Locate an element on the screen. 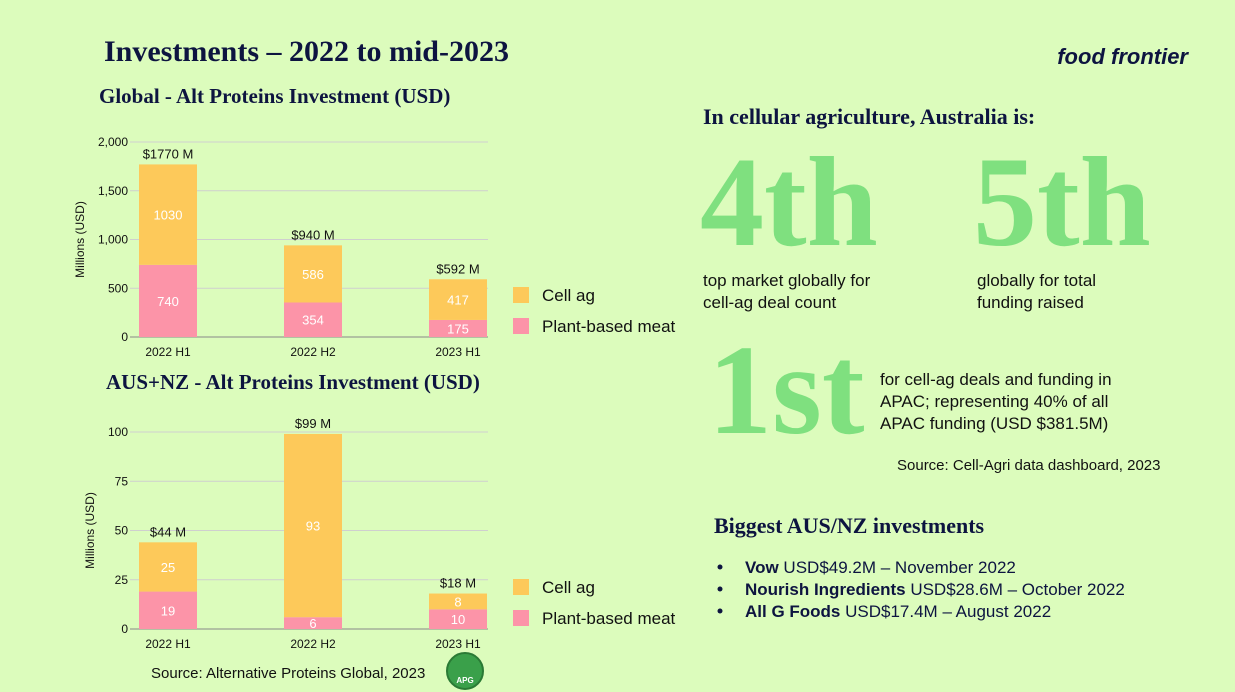 The height and width of the screenshot is (692, 1235). bar-value-label: 25 is located at coordinates (168, 567).